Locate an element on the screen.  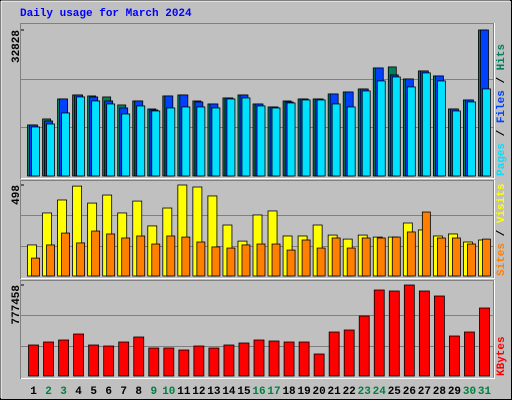
x-tick-label: 10 is located at coordinates (168, 392).